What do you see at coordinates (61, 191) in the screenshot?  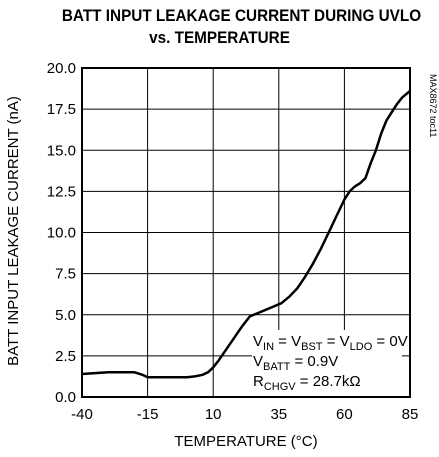 I see `y-tick-label: 12.5` at bounding box center [61, 191].